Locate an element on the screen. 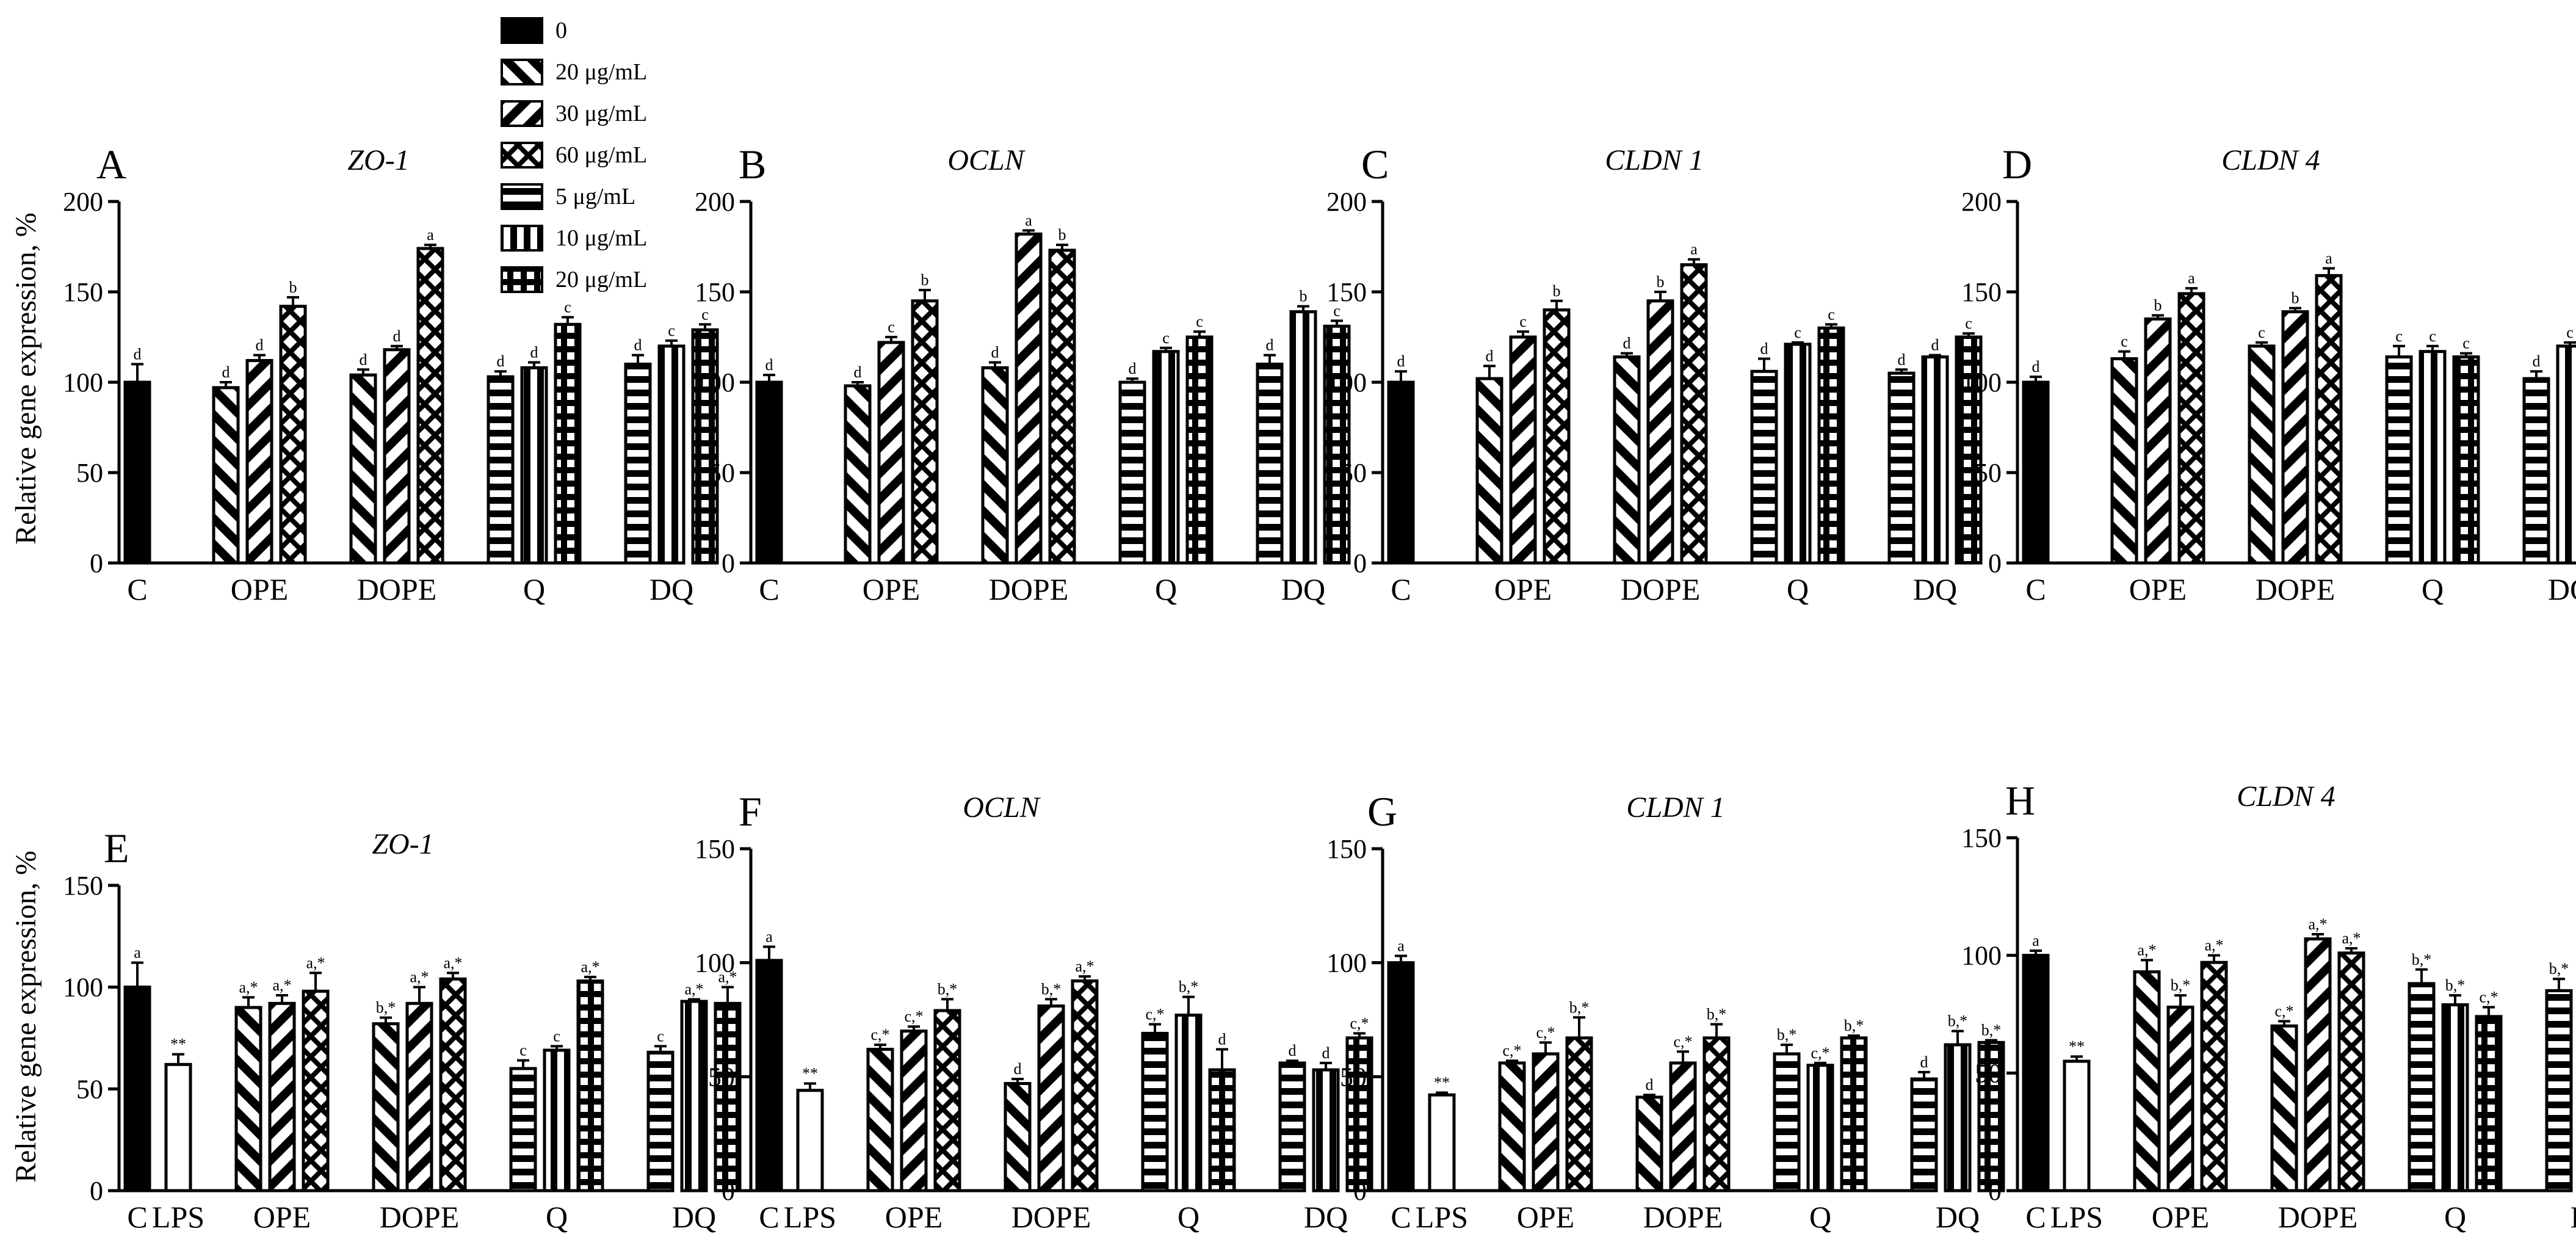 The height and width of the screenshot is (1256, 2576). panel-letter: A is located at coordinates (111, 164).